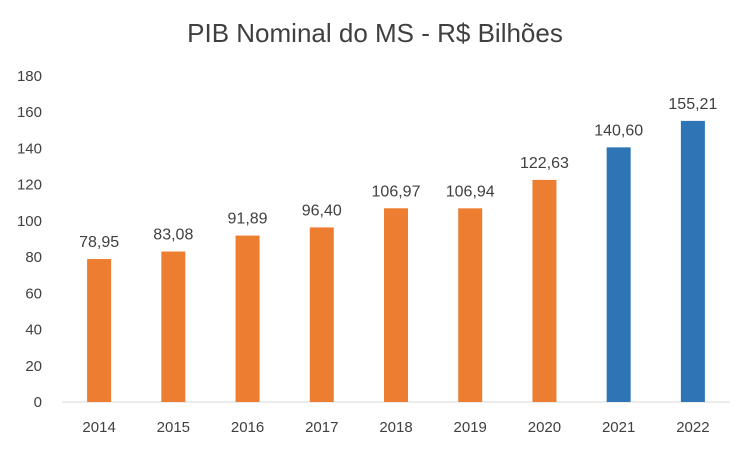  What do you see at coordinates (322, 210) in the screenshot?
I see `data-label-2017: 96,40` at bounding box center [322, 210].